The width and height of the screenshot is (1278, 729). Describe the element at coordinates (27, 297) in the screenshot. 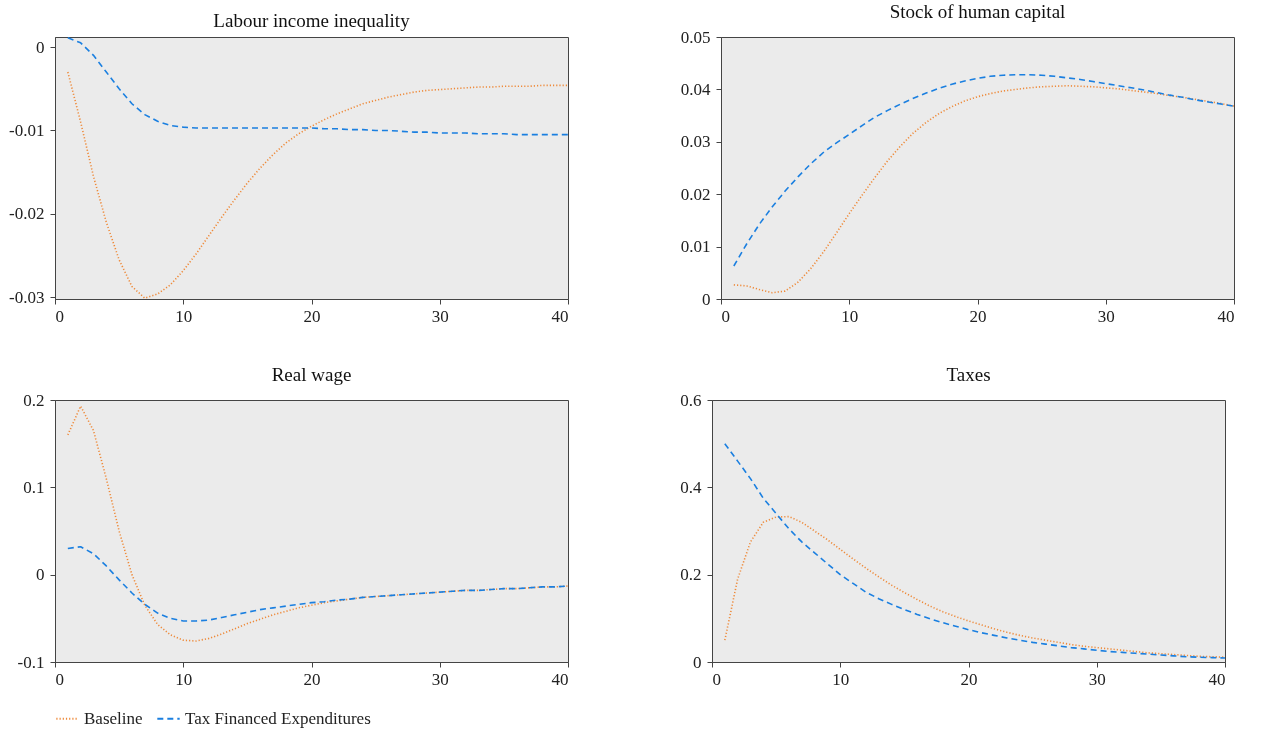

I see `y-tick-label: -0.03` at that location.